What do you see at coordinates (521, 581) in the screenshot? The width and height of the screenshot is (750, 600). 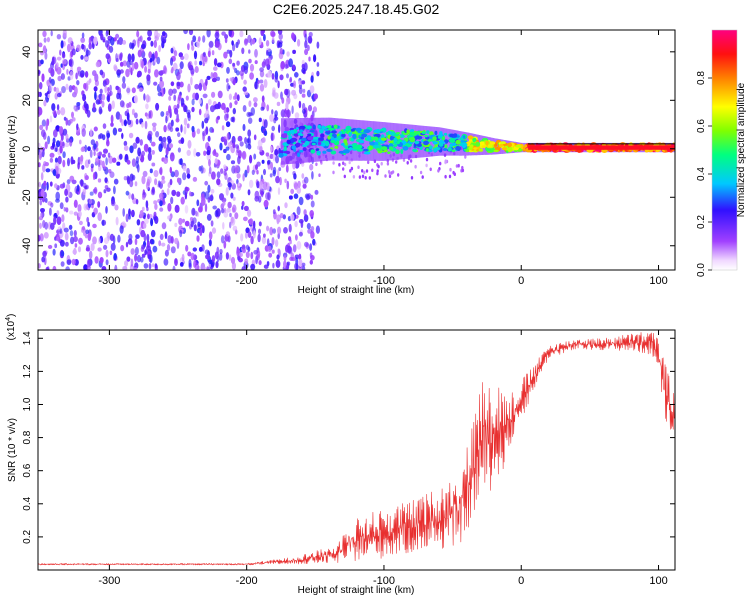 I see `x-tick-label: 0` at bounding box center [521, 581].